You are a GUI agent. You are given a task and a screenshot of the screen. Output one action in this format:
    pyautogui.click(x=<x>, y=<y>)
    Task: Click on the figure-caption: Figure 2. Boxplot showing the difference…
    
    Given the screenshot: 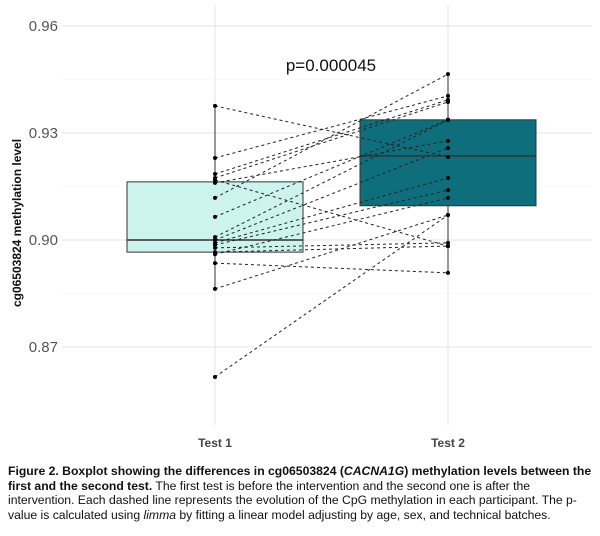 What is the action you would take?
    pyautogui.click(x=302, y=493)
    